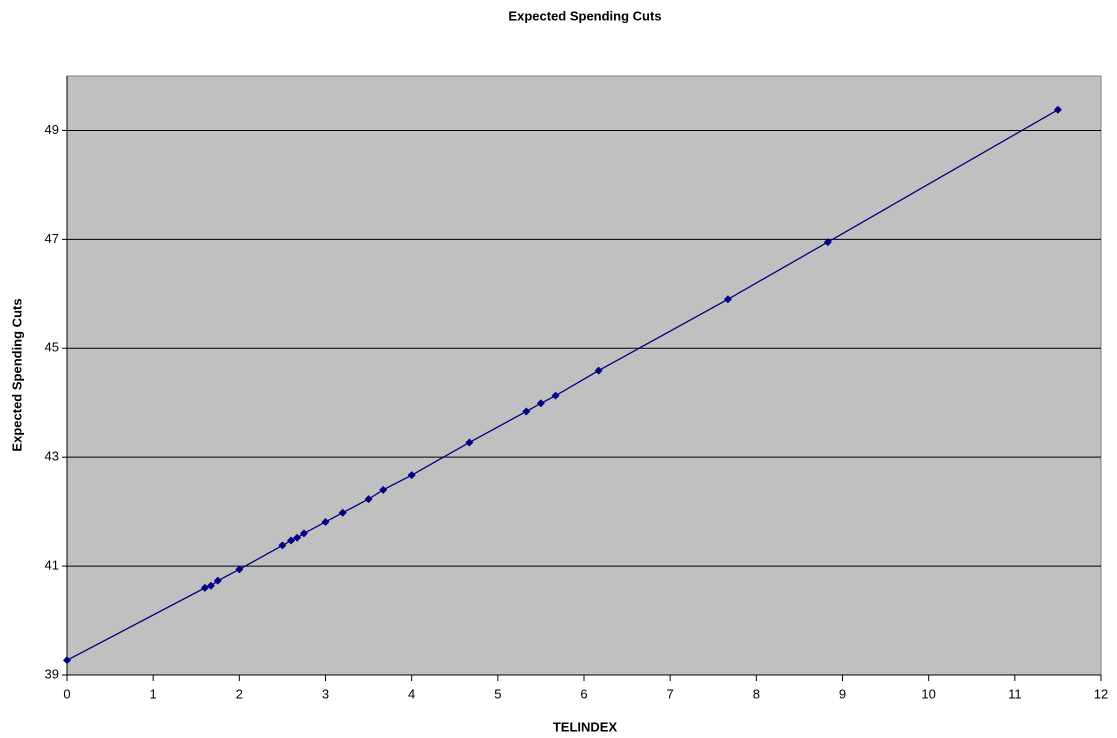 Image resolution: width=1117 pixels, height=738 pixels. What do you see at coordinates (1101, 693) in the screenshot?
I see `x-tick-label: 12` at bounding box center [1101, 693].